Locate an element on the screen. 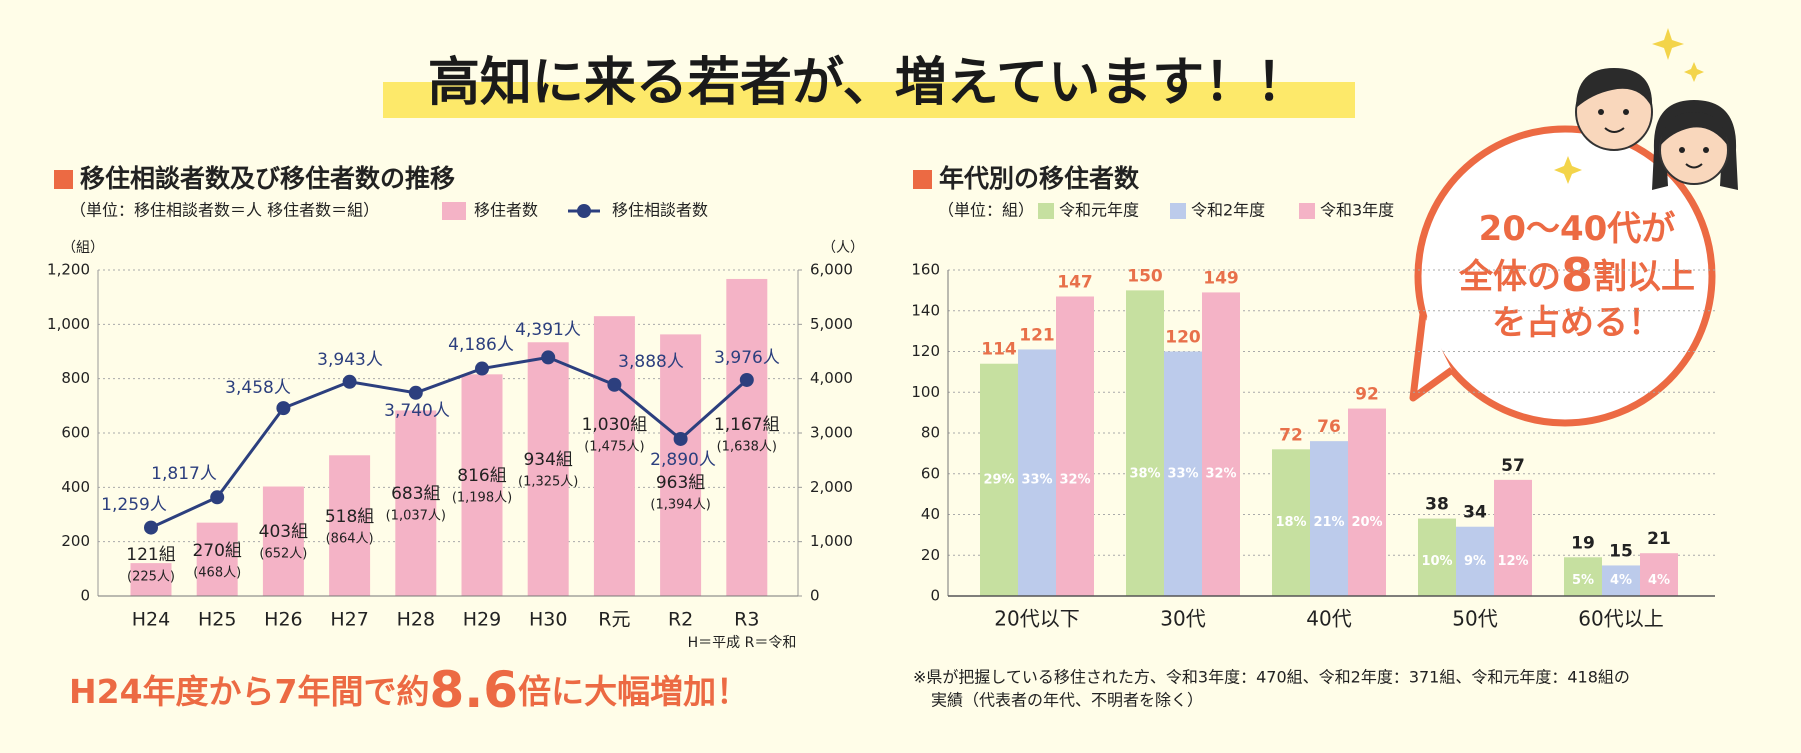  line-value-label: 3,458人 is located at coordinates (258, 388).